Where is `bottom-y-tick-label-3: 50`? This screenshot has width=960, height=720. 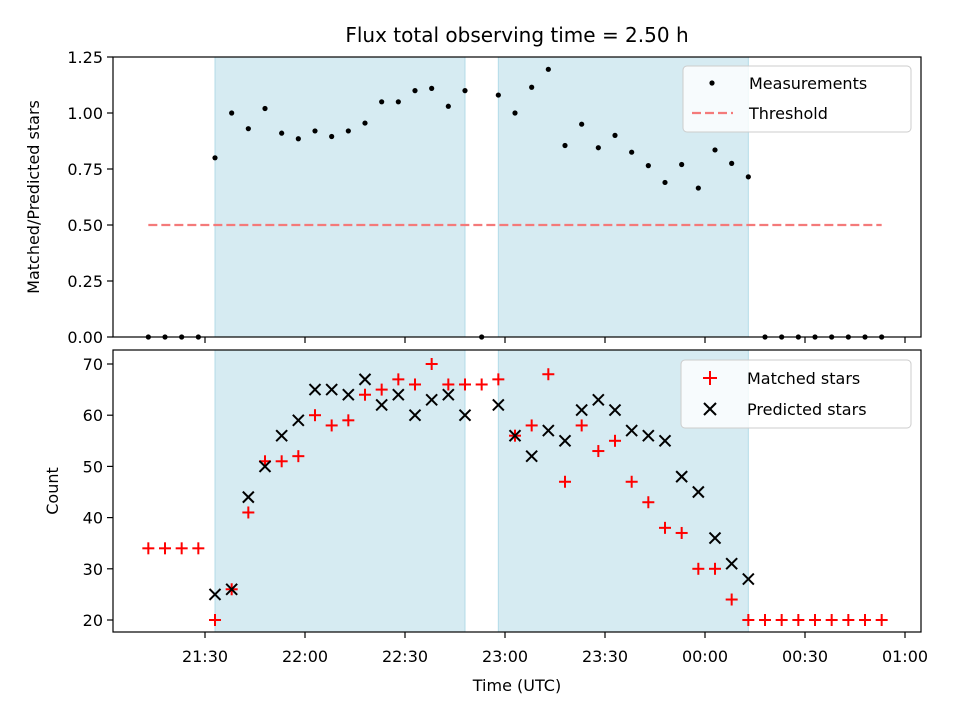
bottom-y-tick-label-3: 50 is located at coordinates (93, 466).